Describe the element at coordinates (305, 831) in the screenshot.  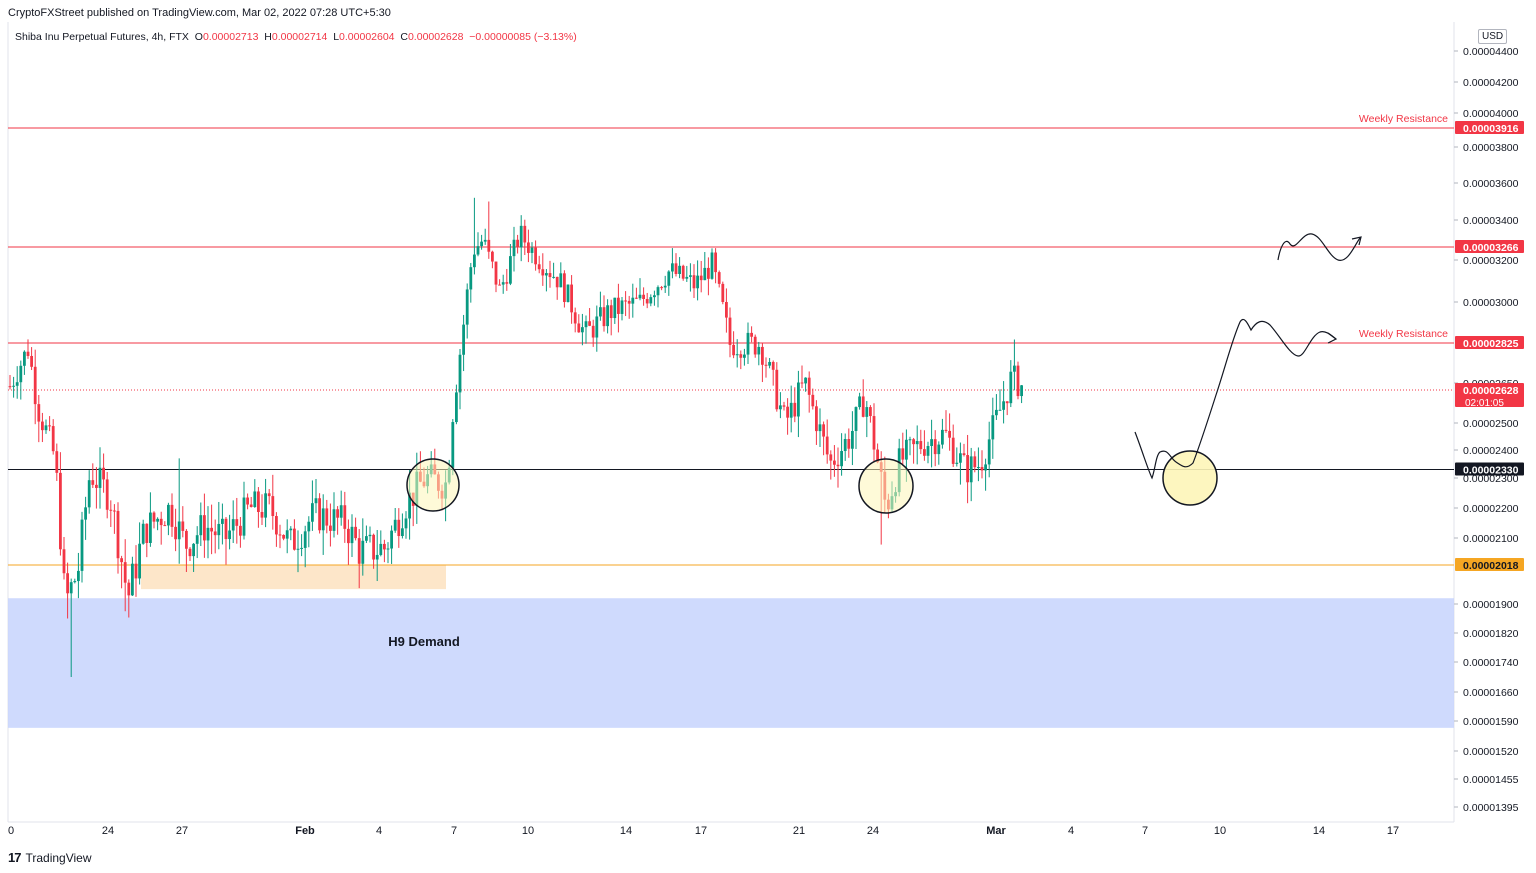
I see `time-tick-label: Feb` at that location.